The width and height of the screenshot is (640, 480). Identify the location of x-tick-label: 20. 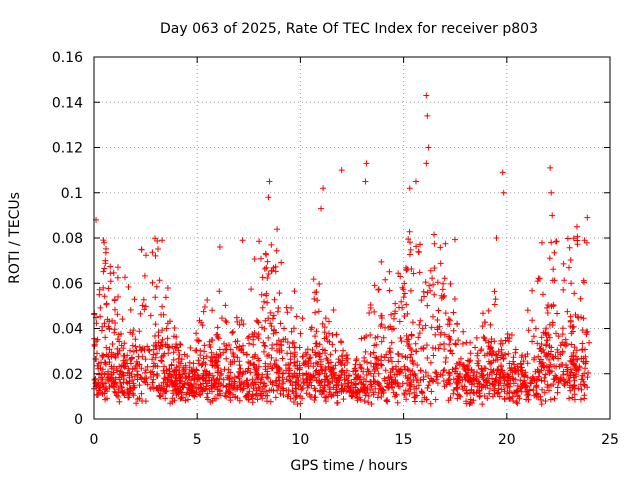
(507, 440).